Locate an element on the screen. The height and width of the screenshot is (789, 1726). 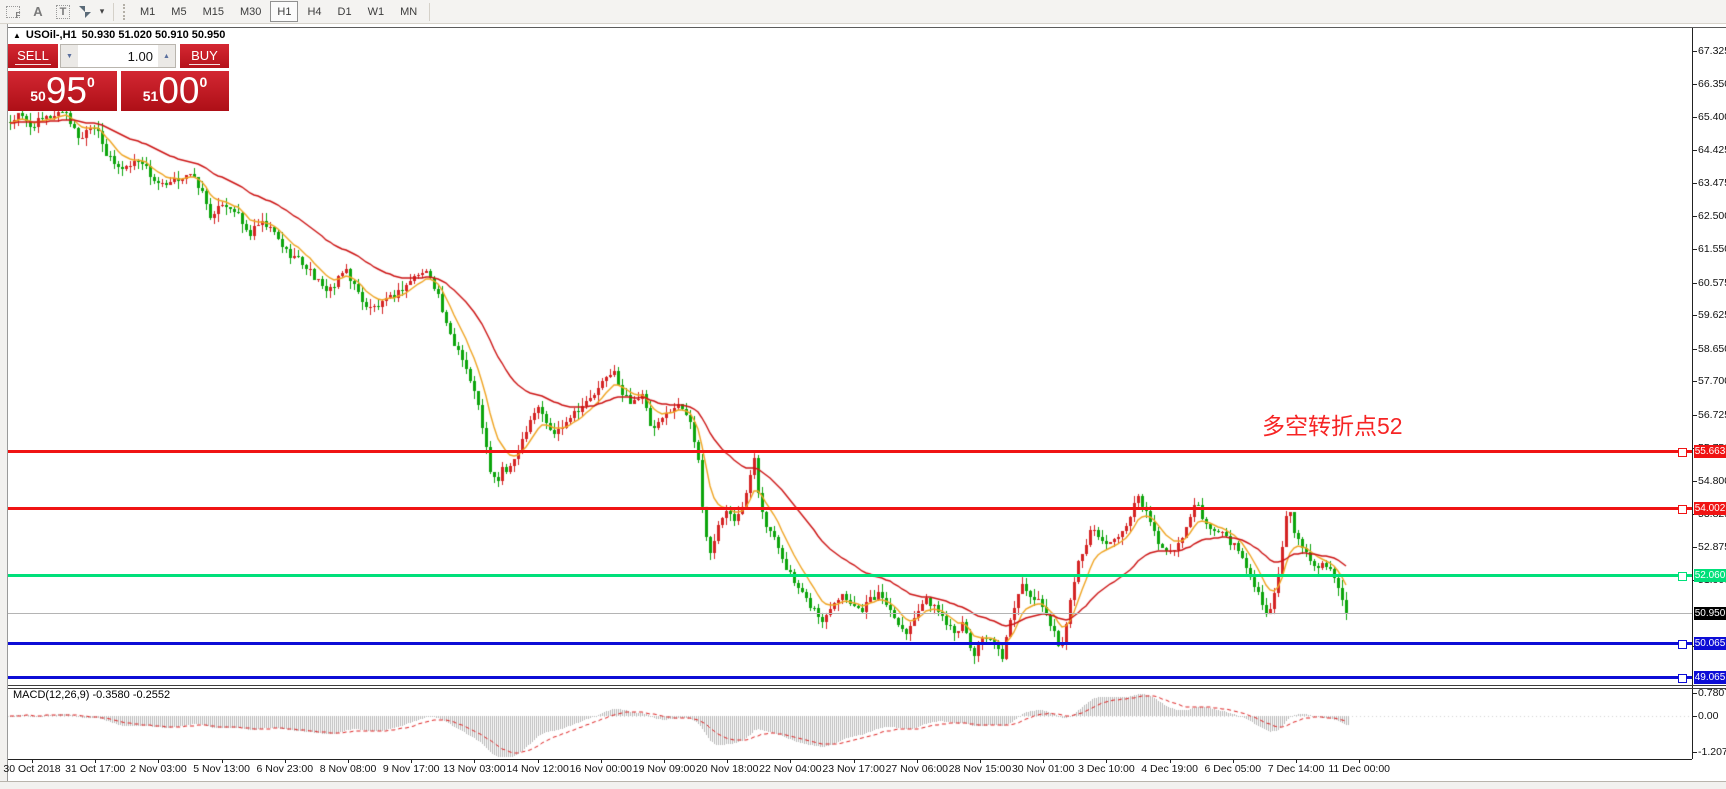
price-tick-label: 59.625 is located at coordinates (1712, 315).